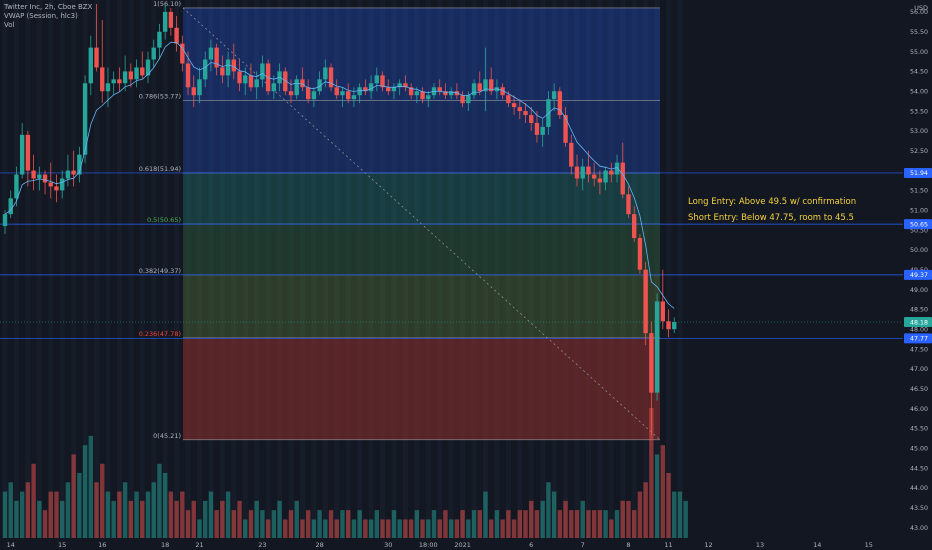 This screenshot has width=932, height=550. I want to click on time-tick-label: 12, so click(708, 545).